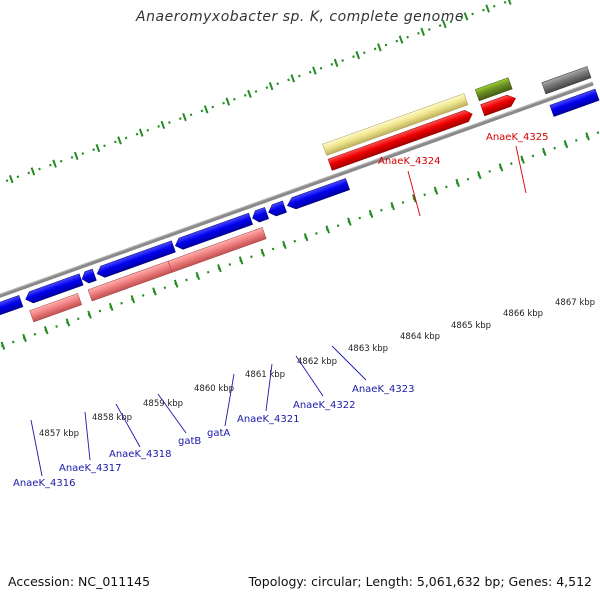 The image size is (600, 600). What do you see at coordinates (198, 411) in the screenshot?
I see `gene-leader-lines` at bounding box center [198, 411].